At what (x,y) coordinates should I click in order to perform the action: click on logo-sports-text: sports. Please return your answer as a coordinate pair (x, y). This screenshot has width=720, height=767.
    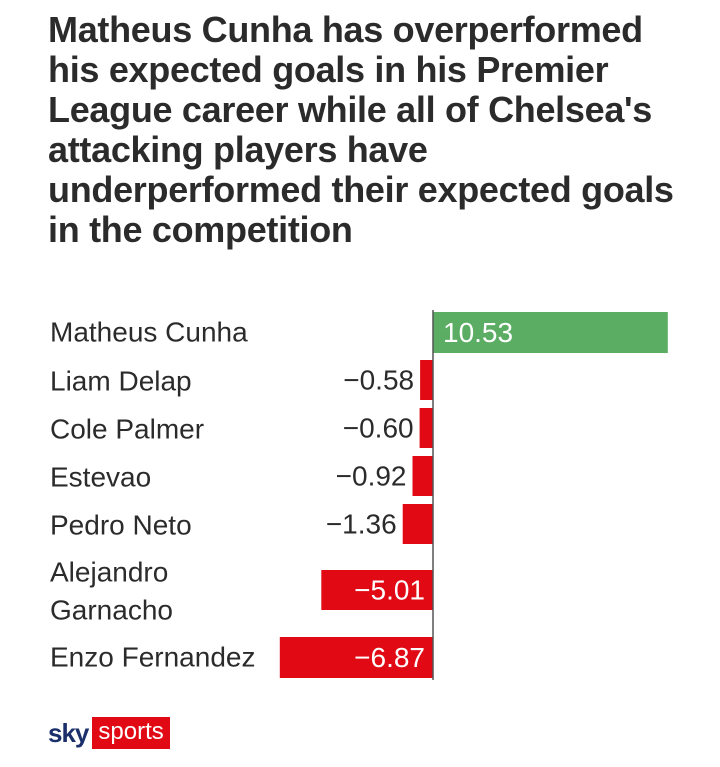
    Looking at the image, I should click on (131, 733).